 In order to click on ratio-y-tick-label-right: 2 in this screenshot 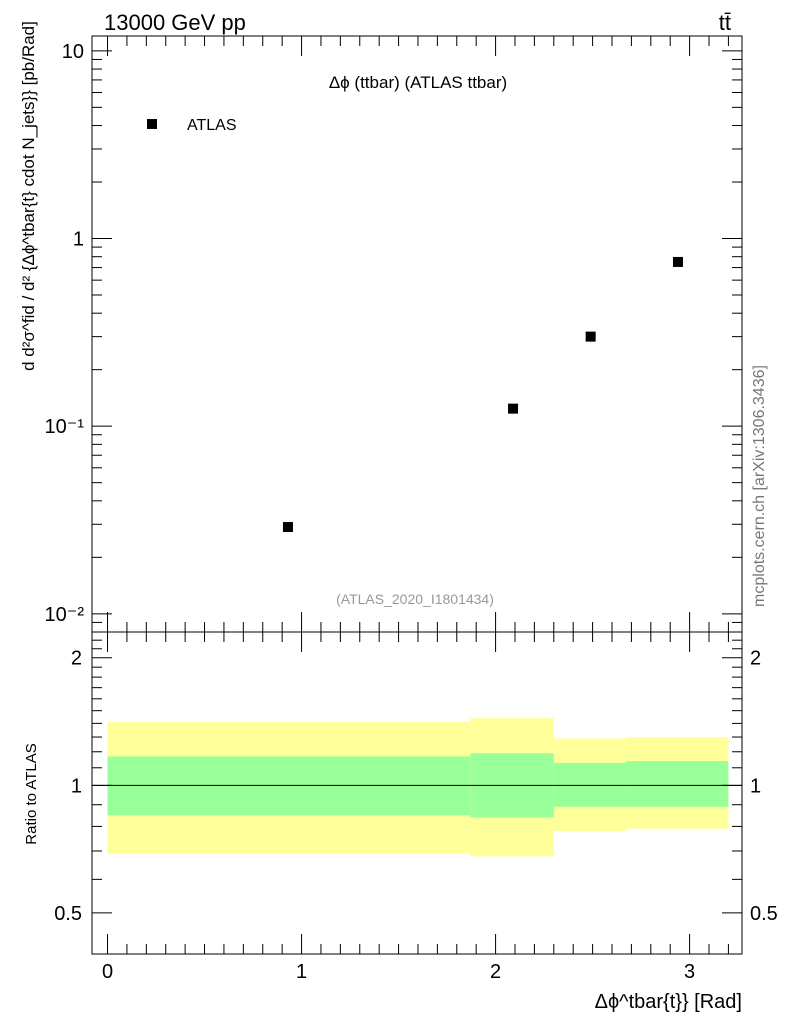, I will do `click(755, 659)`.